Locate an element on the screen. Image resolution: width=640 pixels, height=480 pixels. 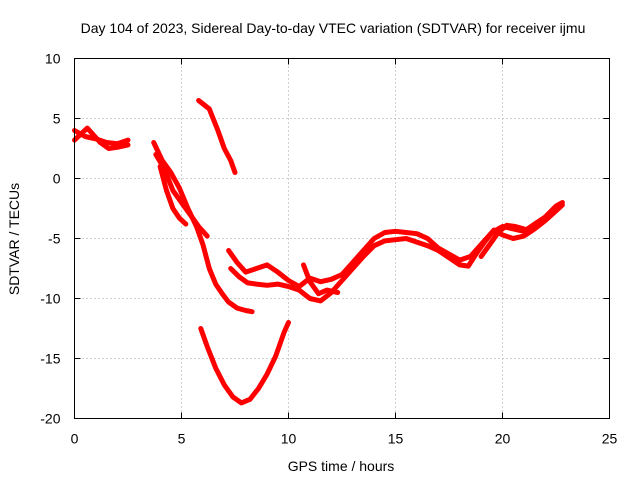
series-arc3 is located at coordinates (203, 227).